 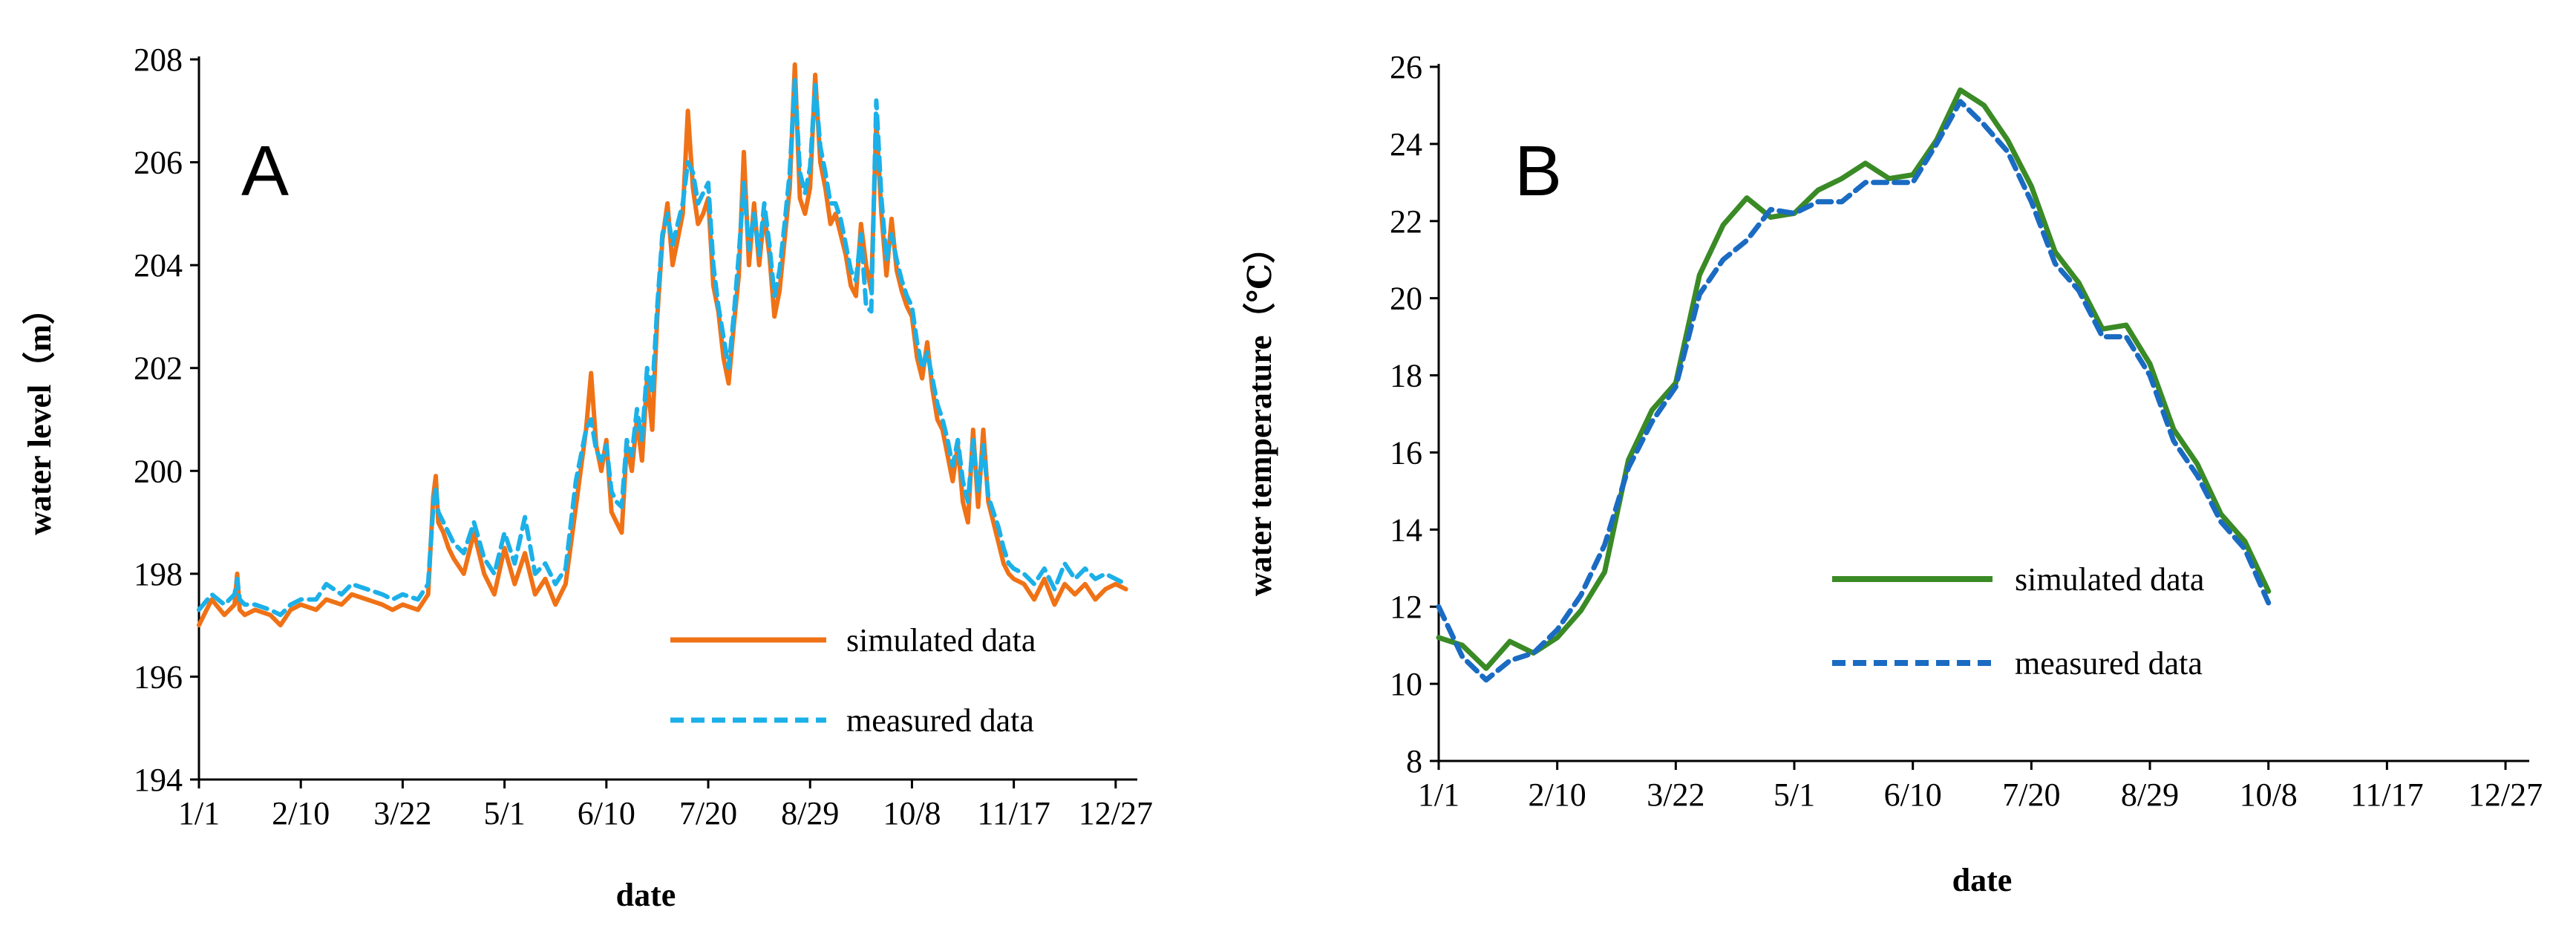 I want to click on chart-a-y-axis-title: water level（m）, so click(x=40, y=413).